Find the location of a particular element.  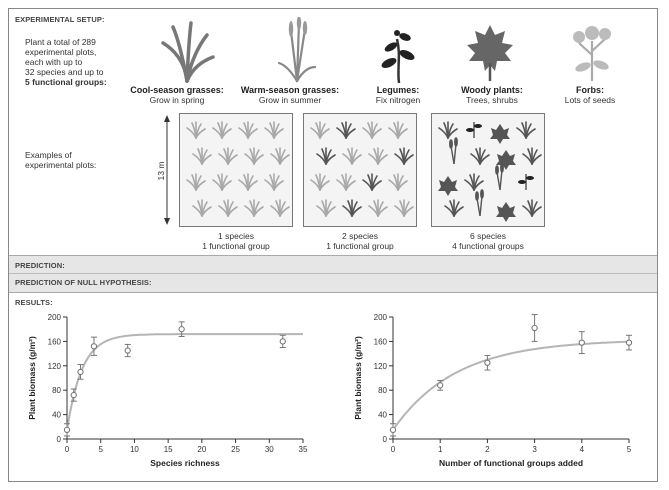

group-name: Legumes: is located at coordinates (398, 90).